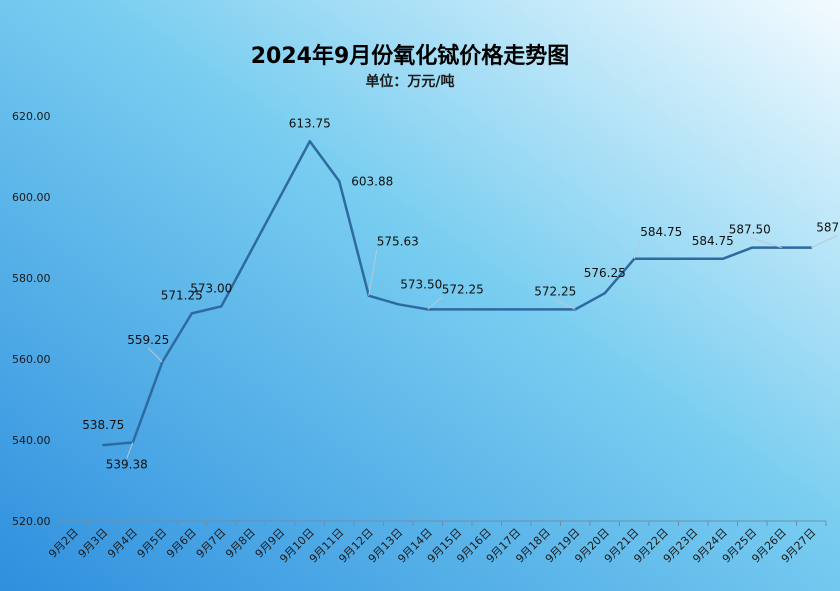 The image size is (840, 591). What do you see at coordinates (31, 440) in the screenshot?
I see `y-tick-label: 540.00` at bounding box center [31, 440].